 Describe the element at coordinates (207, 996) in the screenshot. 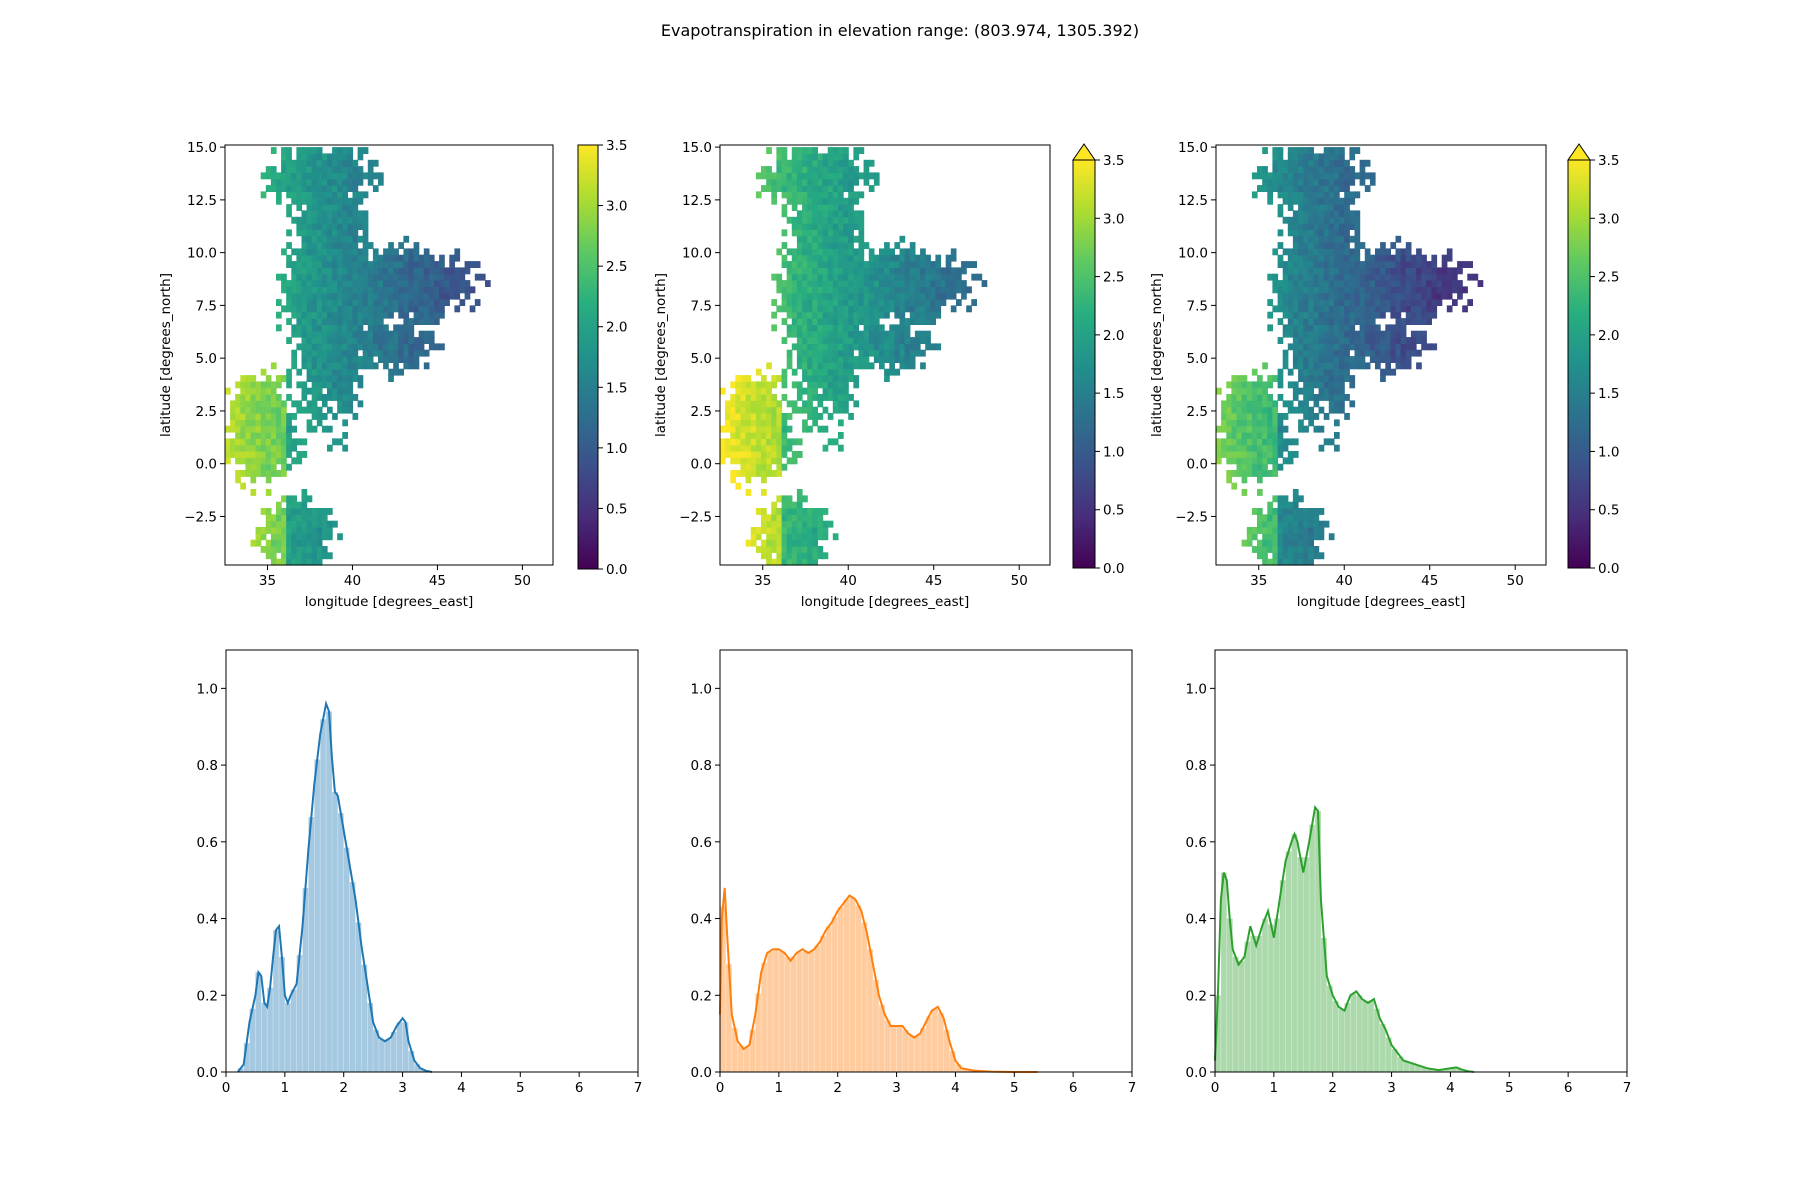

I see `y-tick-label: 0.2` at that location.